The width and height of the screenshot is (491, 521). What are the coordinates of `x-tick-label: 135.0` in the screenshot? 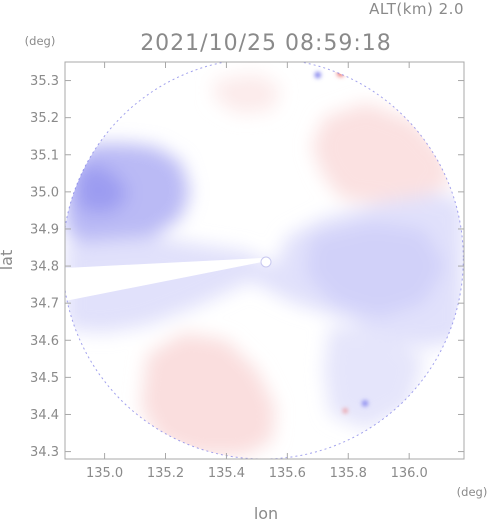 It's located at (104, 473).